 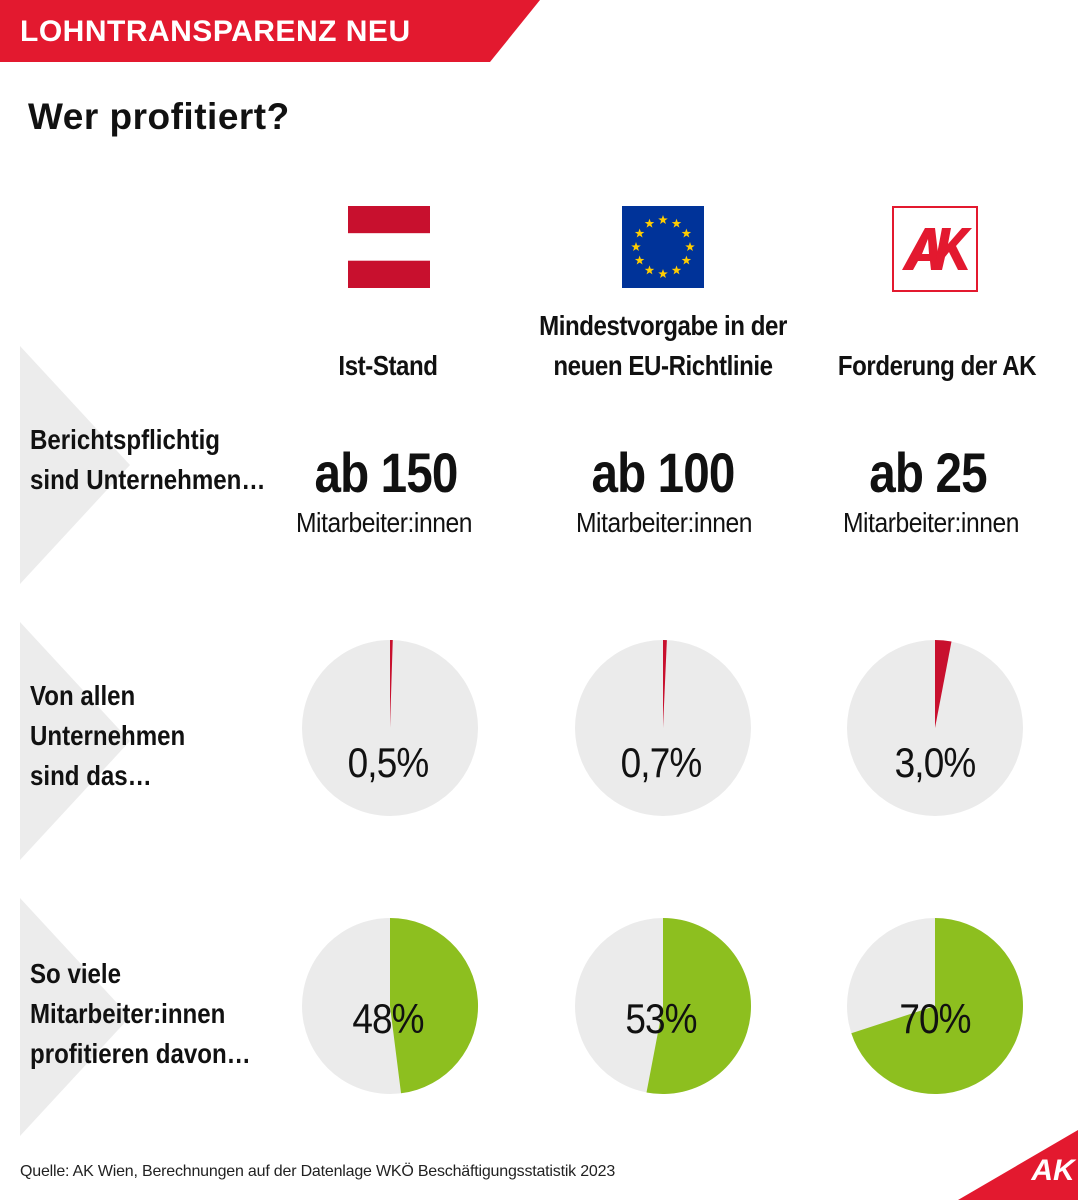 I want to click on header-banner, so click(x=270, y=31).